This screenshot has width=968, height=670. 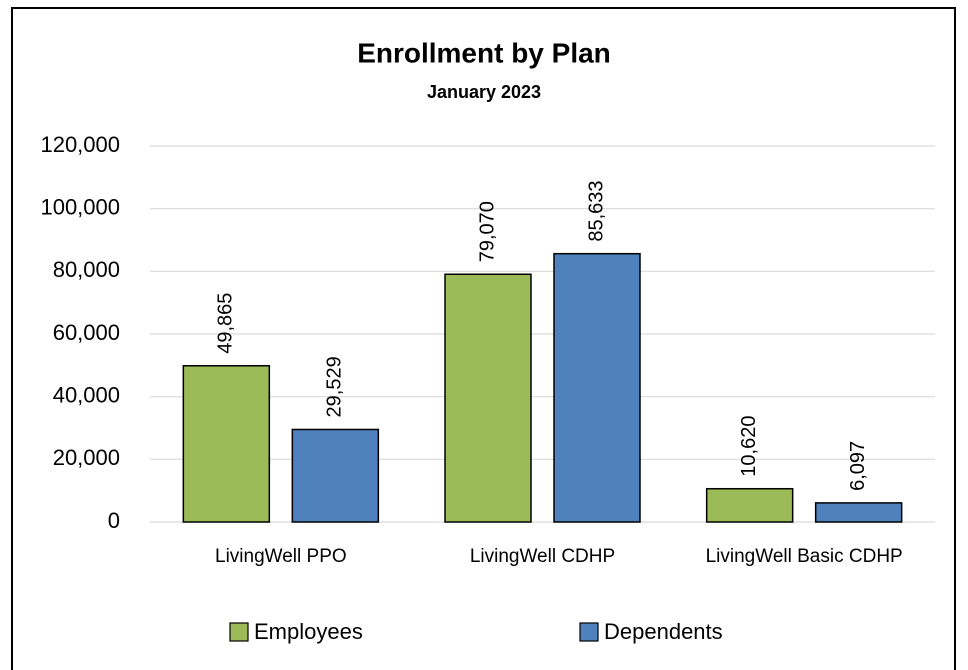 What do you see at coordinates (542, 556) in the screenshot?
I see `x-tick-label: LivingWell CDHP` at bounding box center [542, 556].